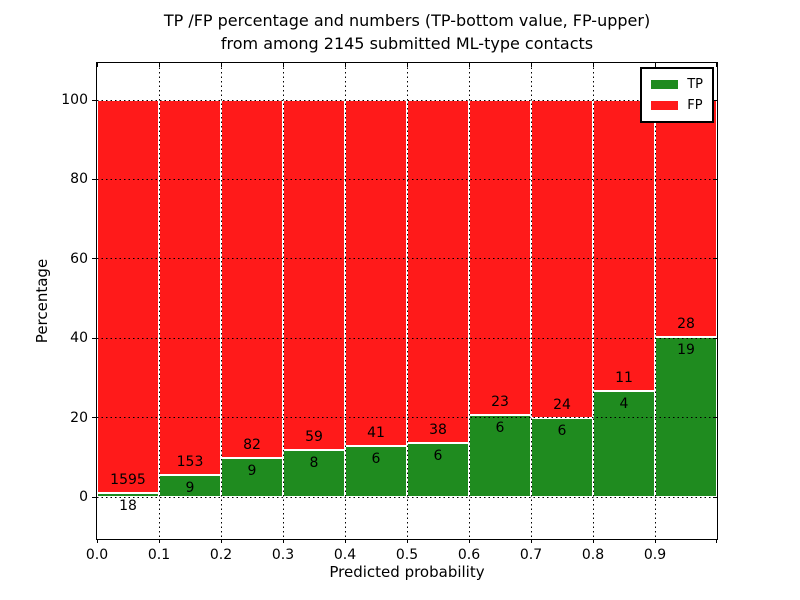  I want to click on y-tick-label: 20, so click(79, 417).